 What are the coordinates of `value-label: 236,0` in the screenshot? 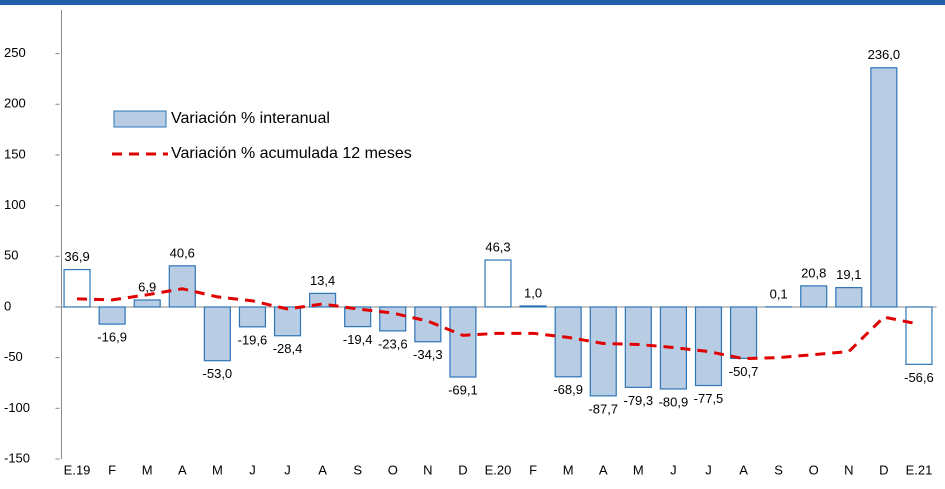 It's located at (884, 54).